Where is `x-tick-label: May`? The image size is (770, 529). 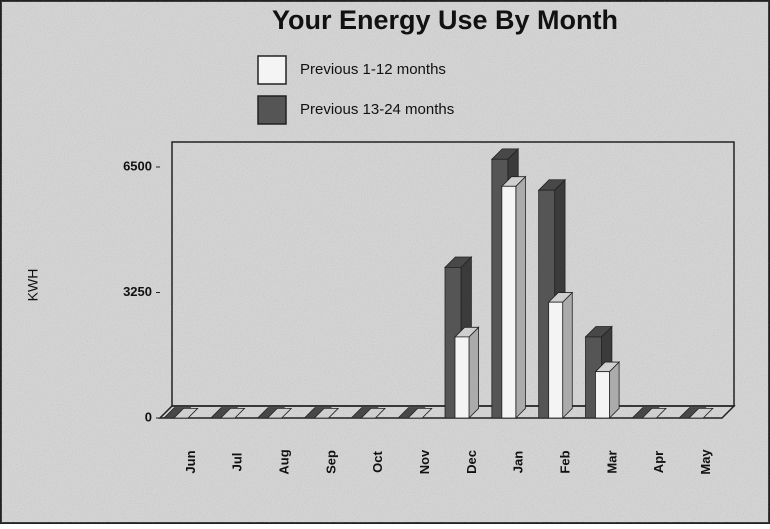 x-tick-label: May is located at coordinates (705, 462).